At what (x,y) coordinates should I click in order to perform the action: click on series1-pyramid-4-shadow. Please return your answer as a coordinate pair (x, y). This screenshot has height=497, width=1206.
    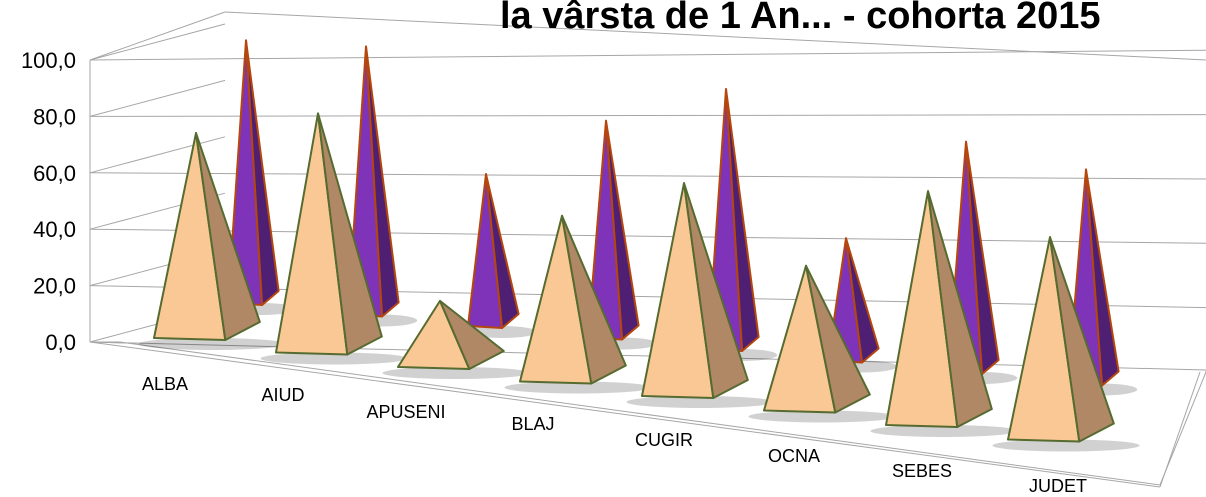
    Looking at the image, I should click on (700, 402).